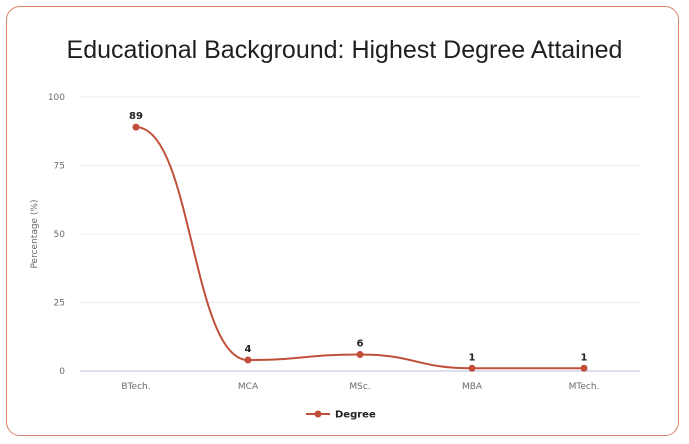 This screenshot has height=444, width=689. I want to click on x-axis-ticks: BTech. MCA MSc. MBA MTech., so click(360, 387).